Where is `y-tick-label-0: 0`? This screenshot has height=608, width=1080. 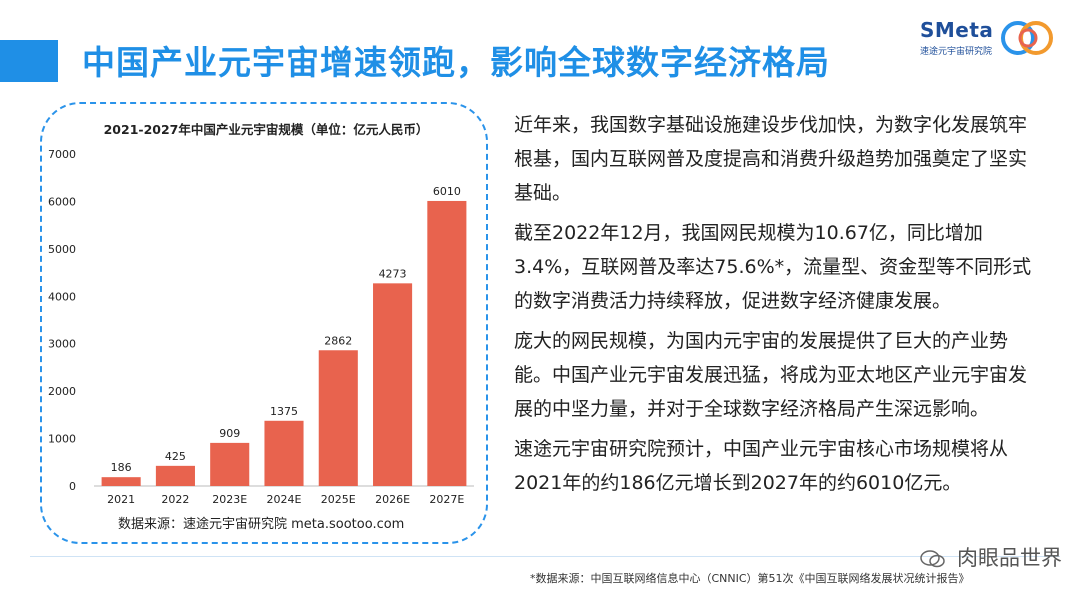 y-tick-label-0: 0 is located at coordinates (72, 486).